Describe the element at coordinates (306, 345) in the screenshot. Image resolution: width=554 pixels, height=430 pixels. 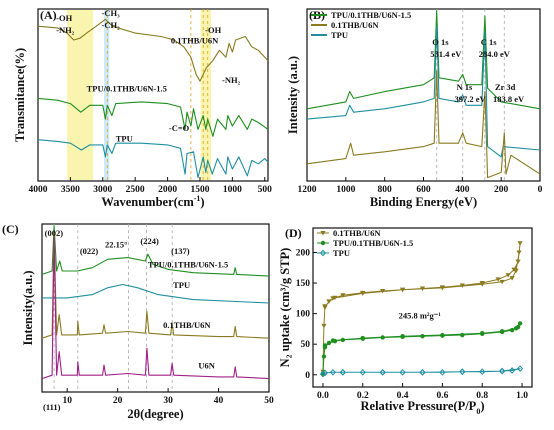
I see `y-tick-label: 50` at that location.